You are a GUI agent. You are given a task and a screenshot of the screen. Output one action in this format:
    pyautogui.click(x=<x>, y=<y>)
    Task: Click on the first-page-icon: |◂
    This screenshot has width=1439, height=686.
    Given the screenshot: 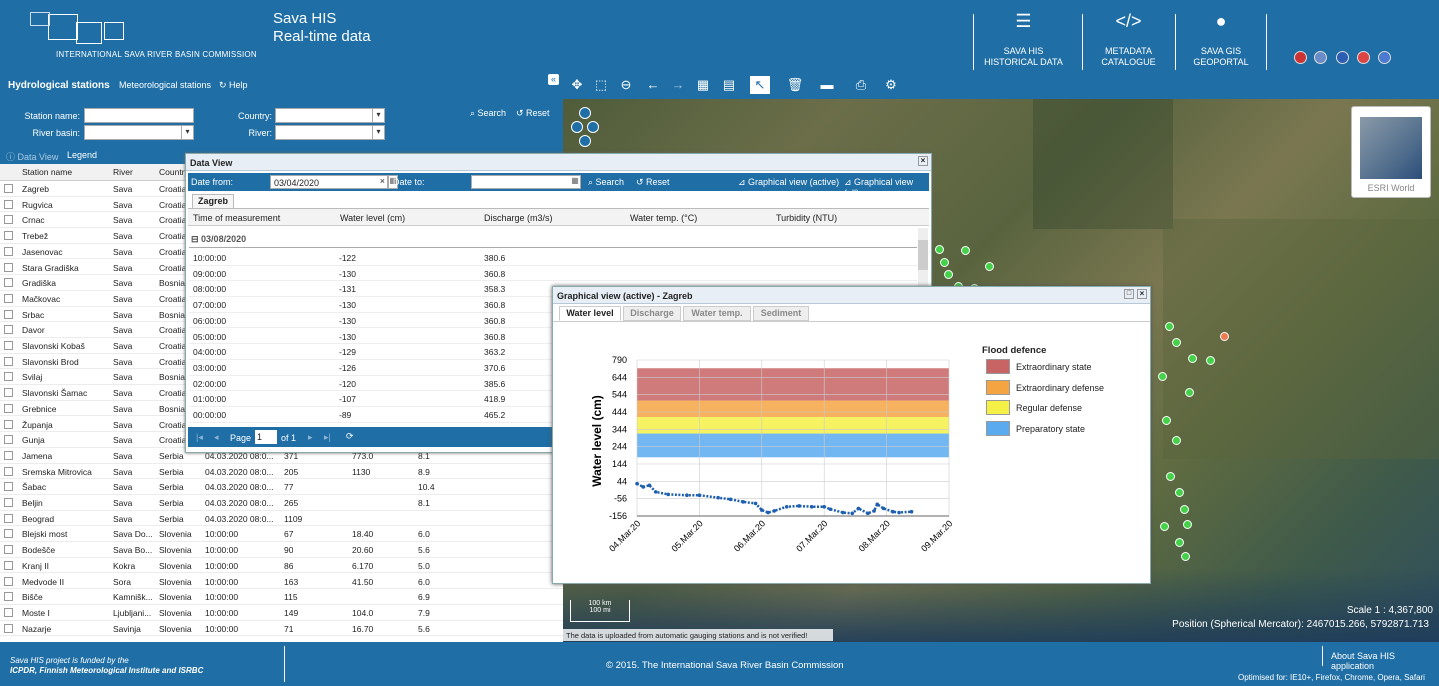 What is the action you would take?
    pyautogui.click(x=199, y=437)
    